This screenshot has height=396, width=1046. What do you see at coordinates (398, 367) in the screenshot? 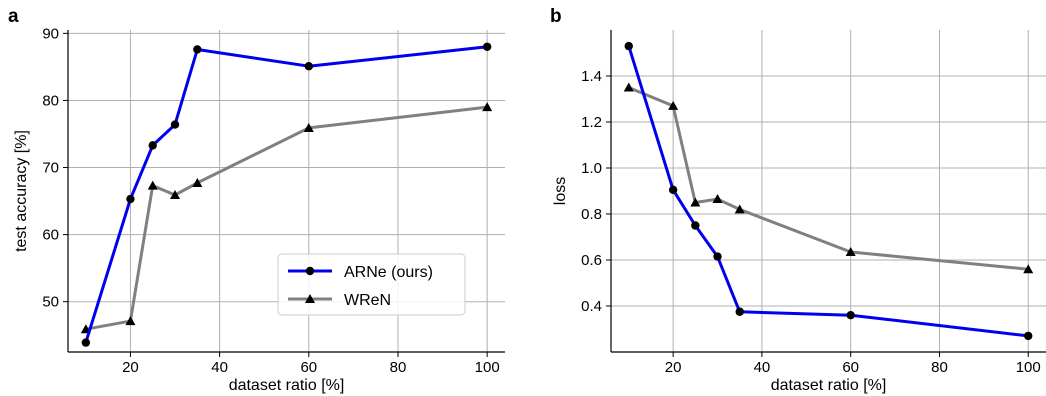
I see `a-x-tick-label: 80` at bounding box center [398, 367].